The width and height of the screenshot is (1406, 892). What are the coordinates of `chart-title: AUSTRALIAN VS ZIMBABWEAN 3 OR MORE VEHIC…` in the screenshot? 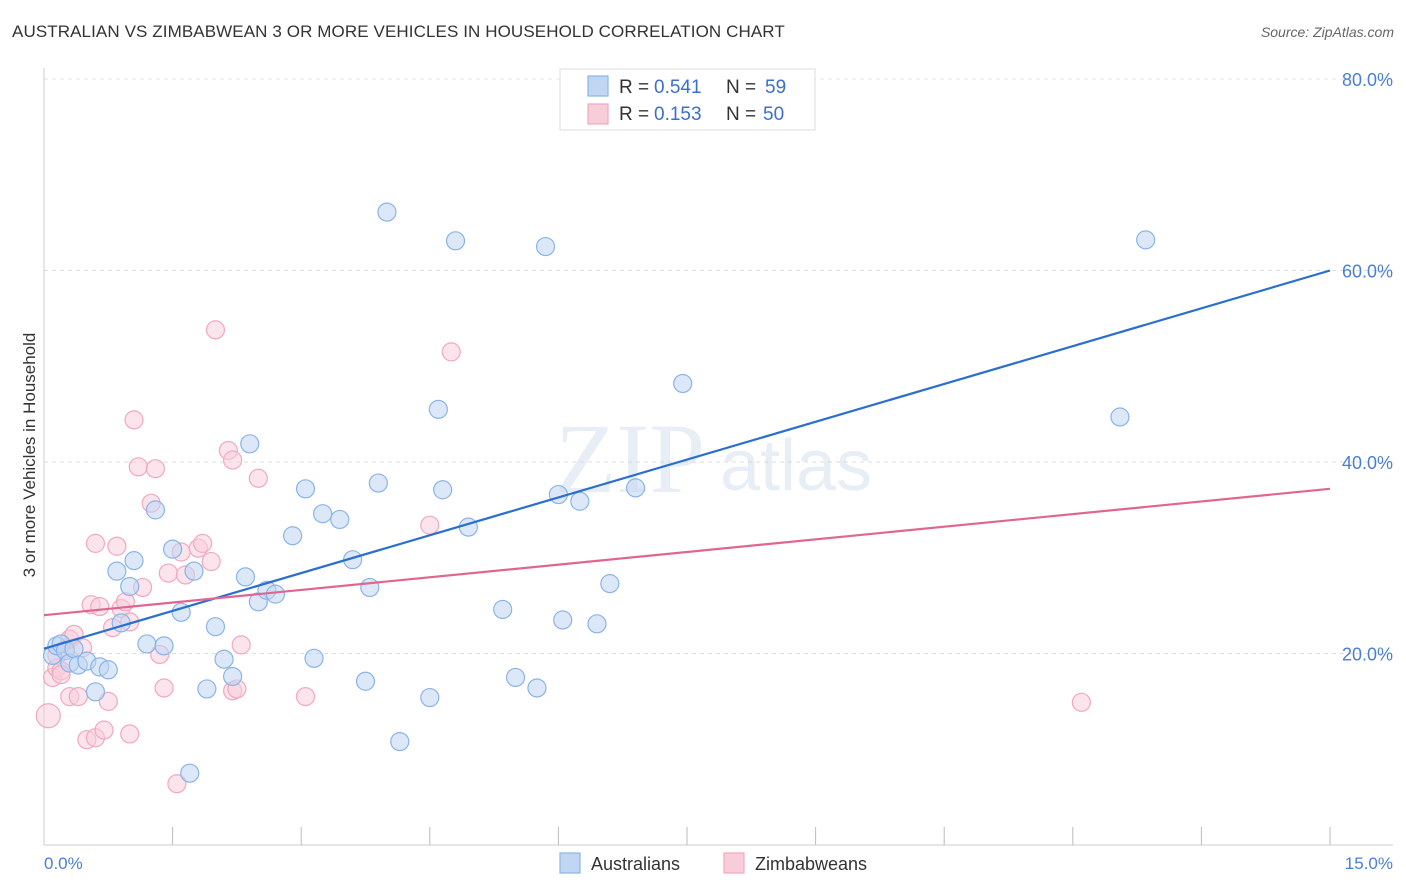 It's located at (398, 31).